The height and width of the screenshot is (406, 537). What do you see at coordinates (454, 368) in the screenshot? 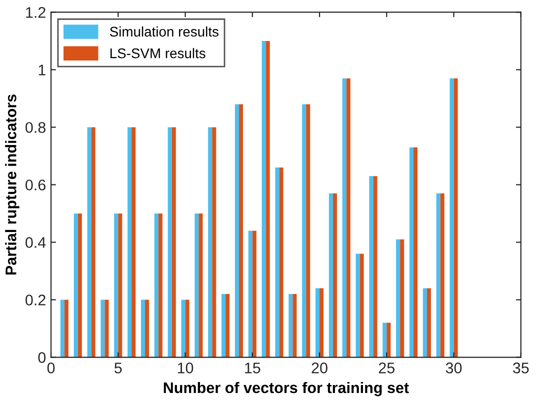
I see `x-tick-label: 30` at bounding box center [454, 368].